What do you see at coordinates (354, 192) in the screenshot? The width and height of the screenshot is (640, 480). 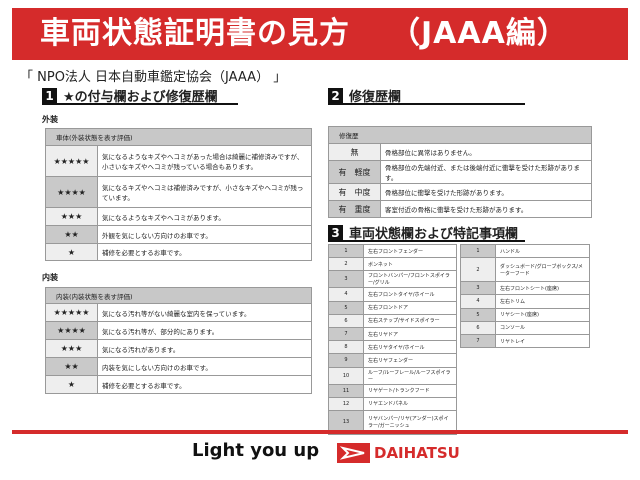 I see `star-rating: 有 中度` at bounding box center [354, 192].